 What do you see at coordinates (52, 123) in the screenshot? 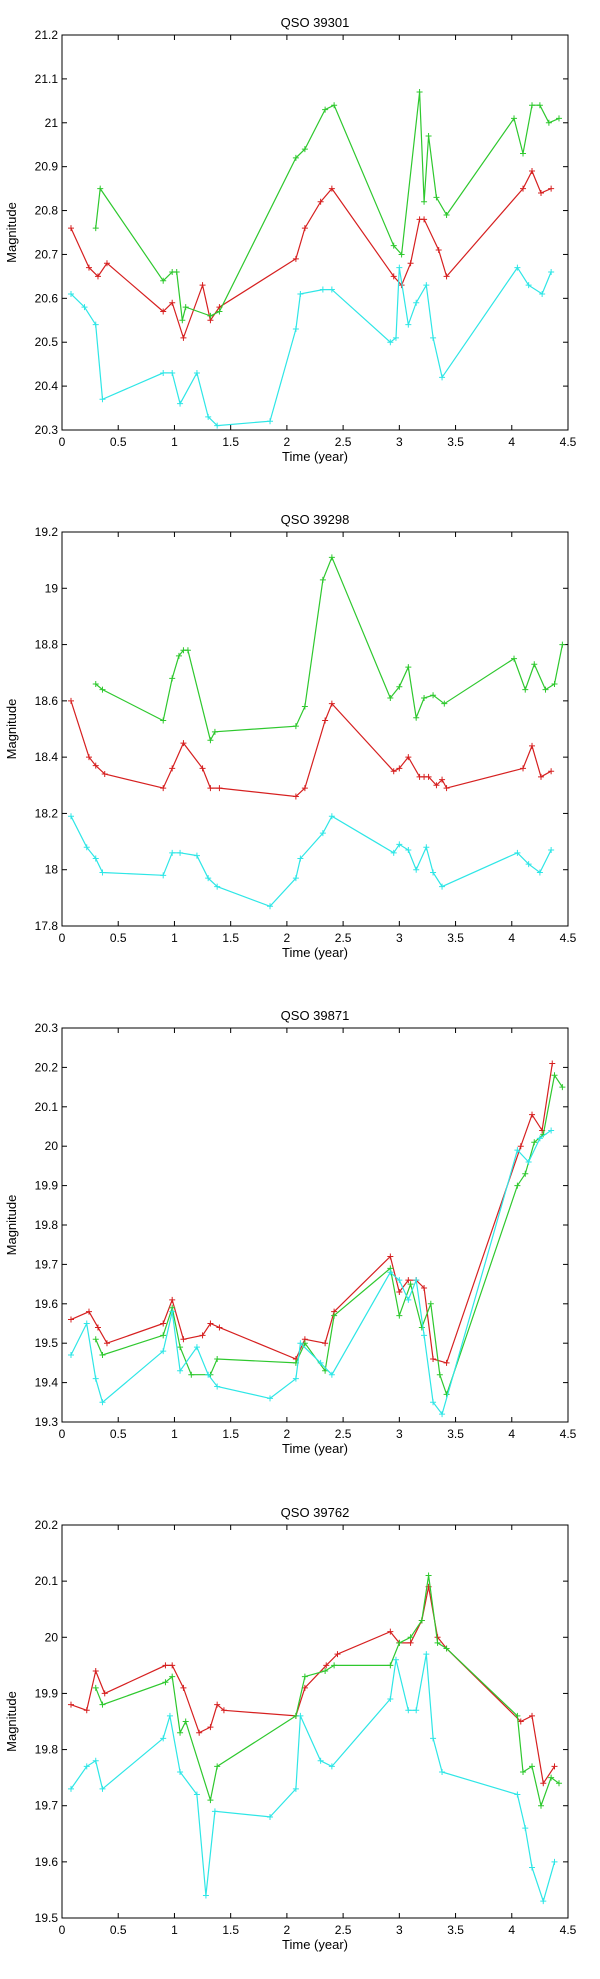
I see `y-tick-label: 21` at bounding box center [52, 123].